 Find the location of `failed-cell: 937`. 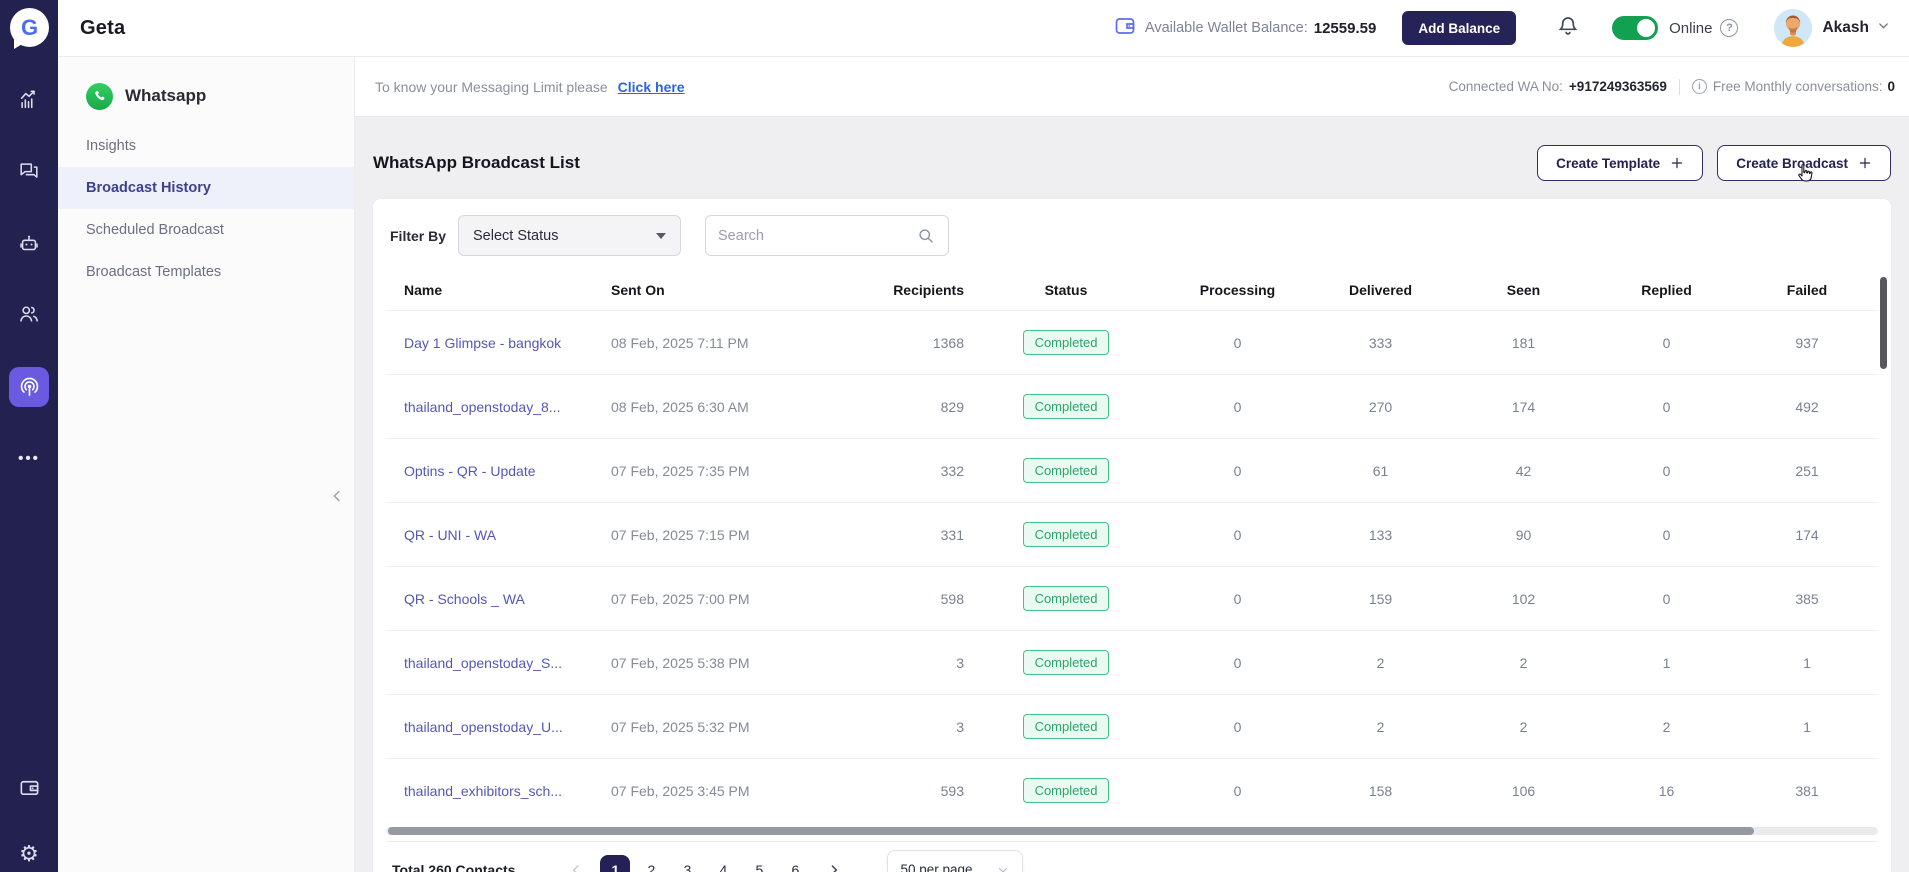

failed-cell: 937 is located at coordinates (1807, 342).